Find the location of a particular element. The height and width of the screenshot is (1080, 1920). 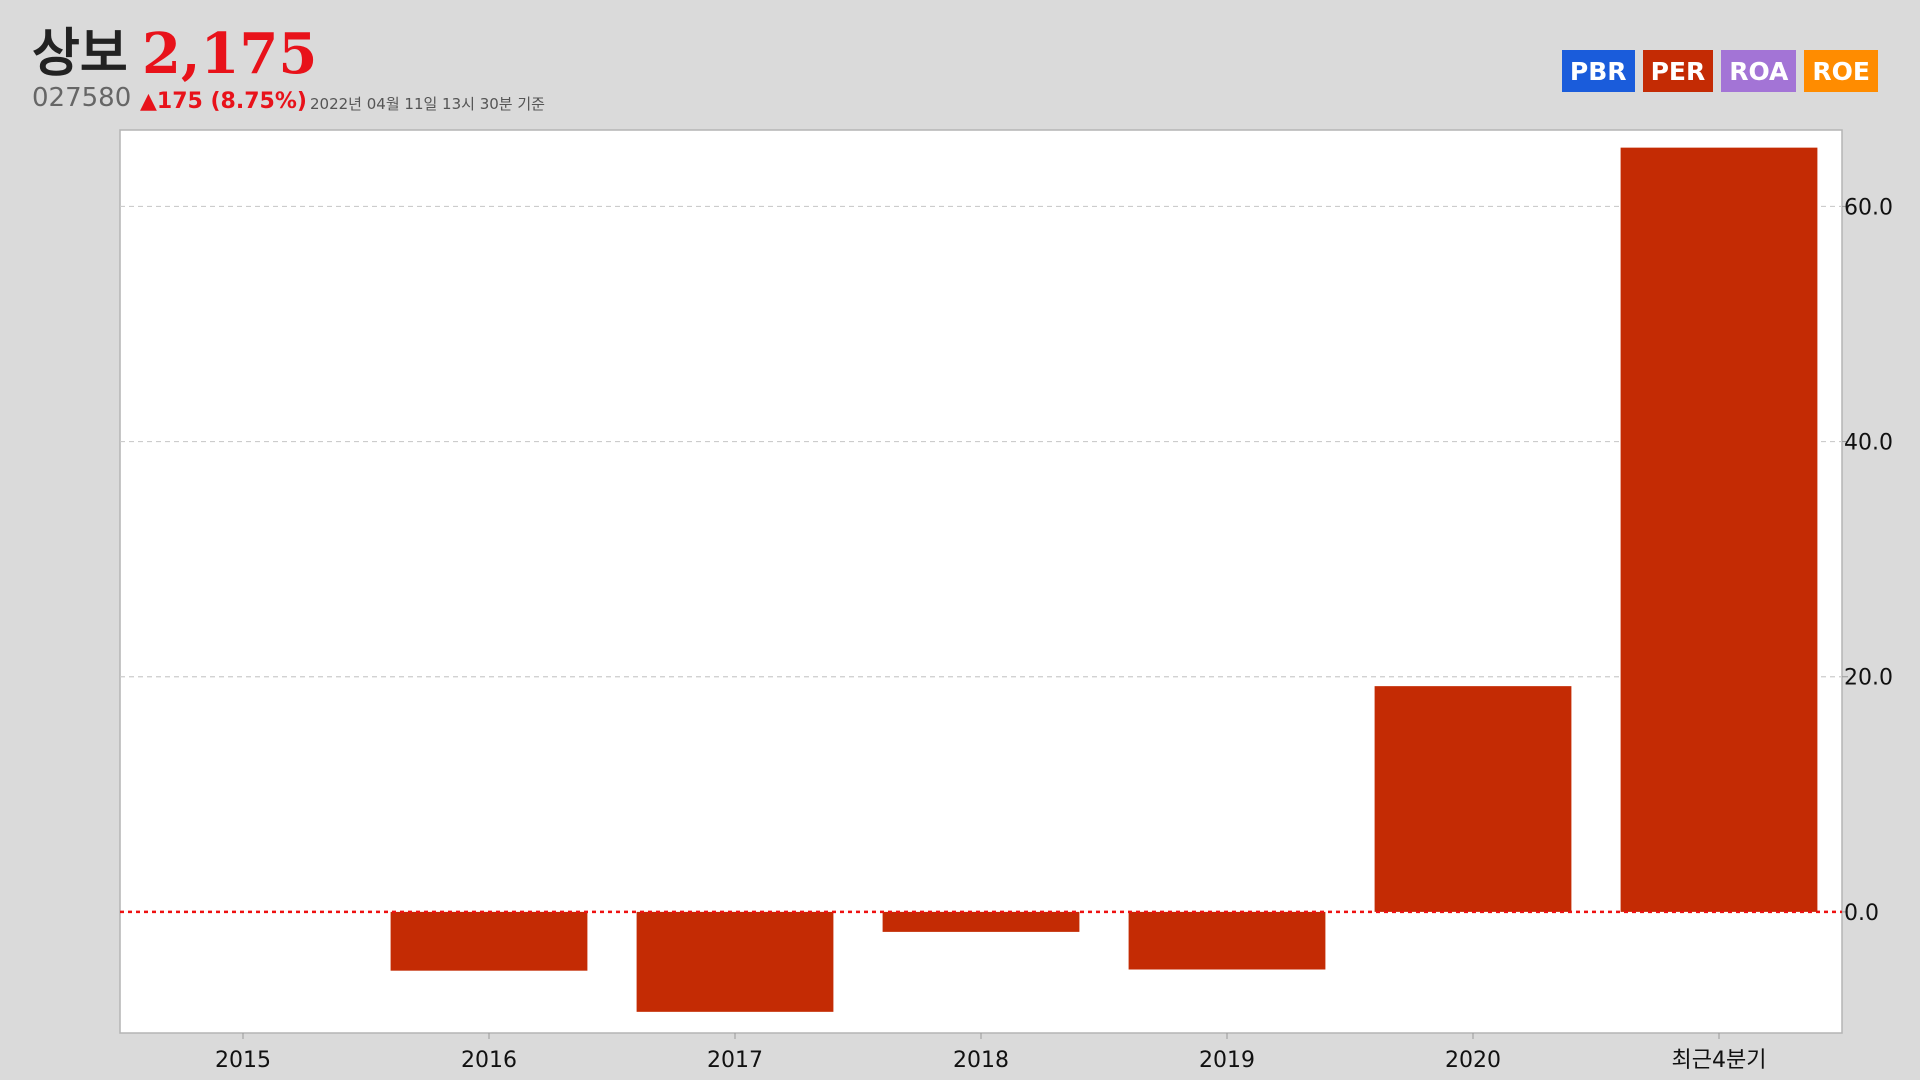

bar-최근4분기 is located at coordinates (1719, 529).